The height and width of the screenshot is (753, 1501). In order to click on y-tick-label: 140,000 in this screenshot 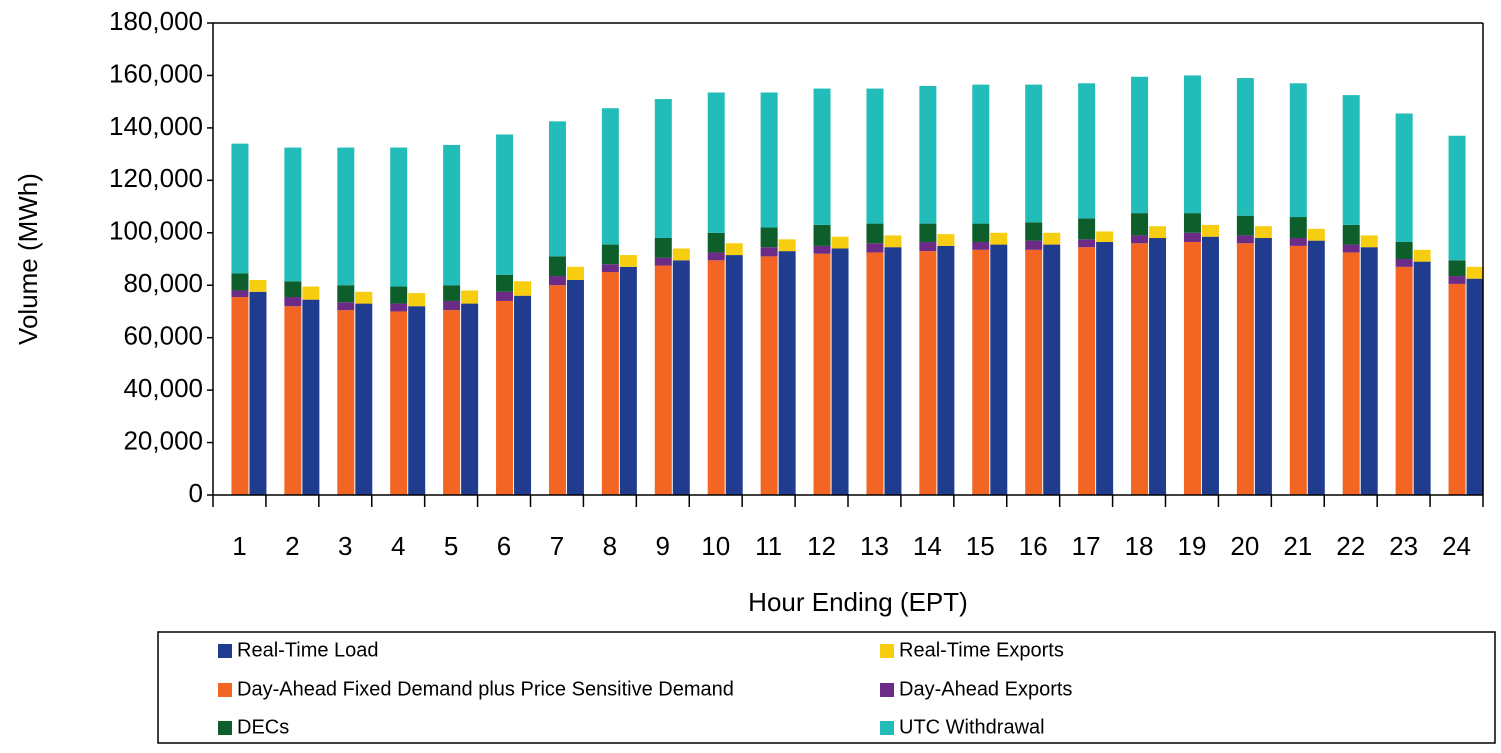, I will do `click(156, 126)`.